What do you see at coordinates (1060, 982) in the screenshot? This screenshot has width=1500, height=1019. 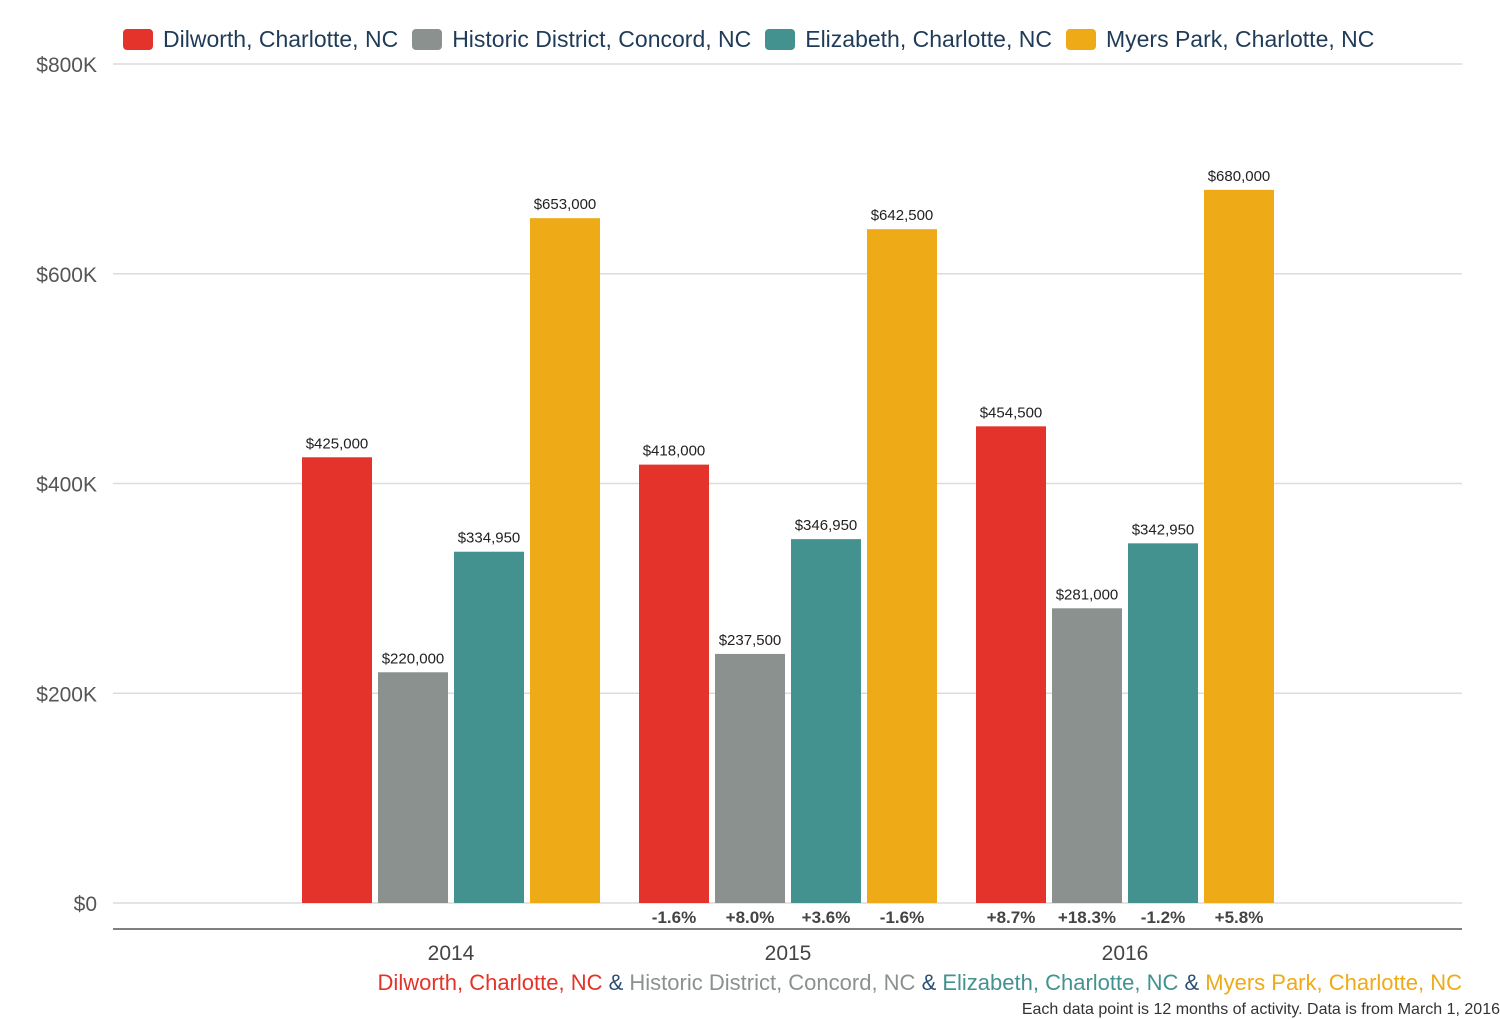 I see `footer-series-name: Elizabeth, Charlotte, NC` at bounding box center [1060, 982].